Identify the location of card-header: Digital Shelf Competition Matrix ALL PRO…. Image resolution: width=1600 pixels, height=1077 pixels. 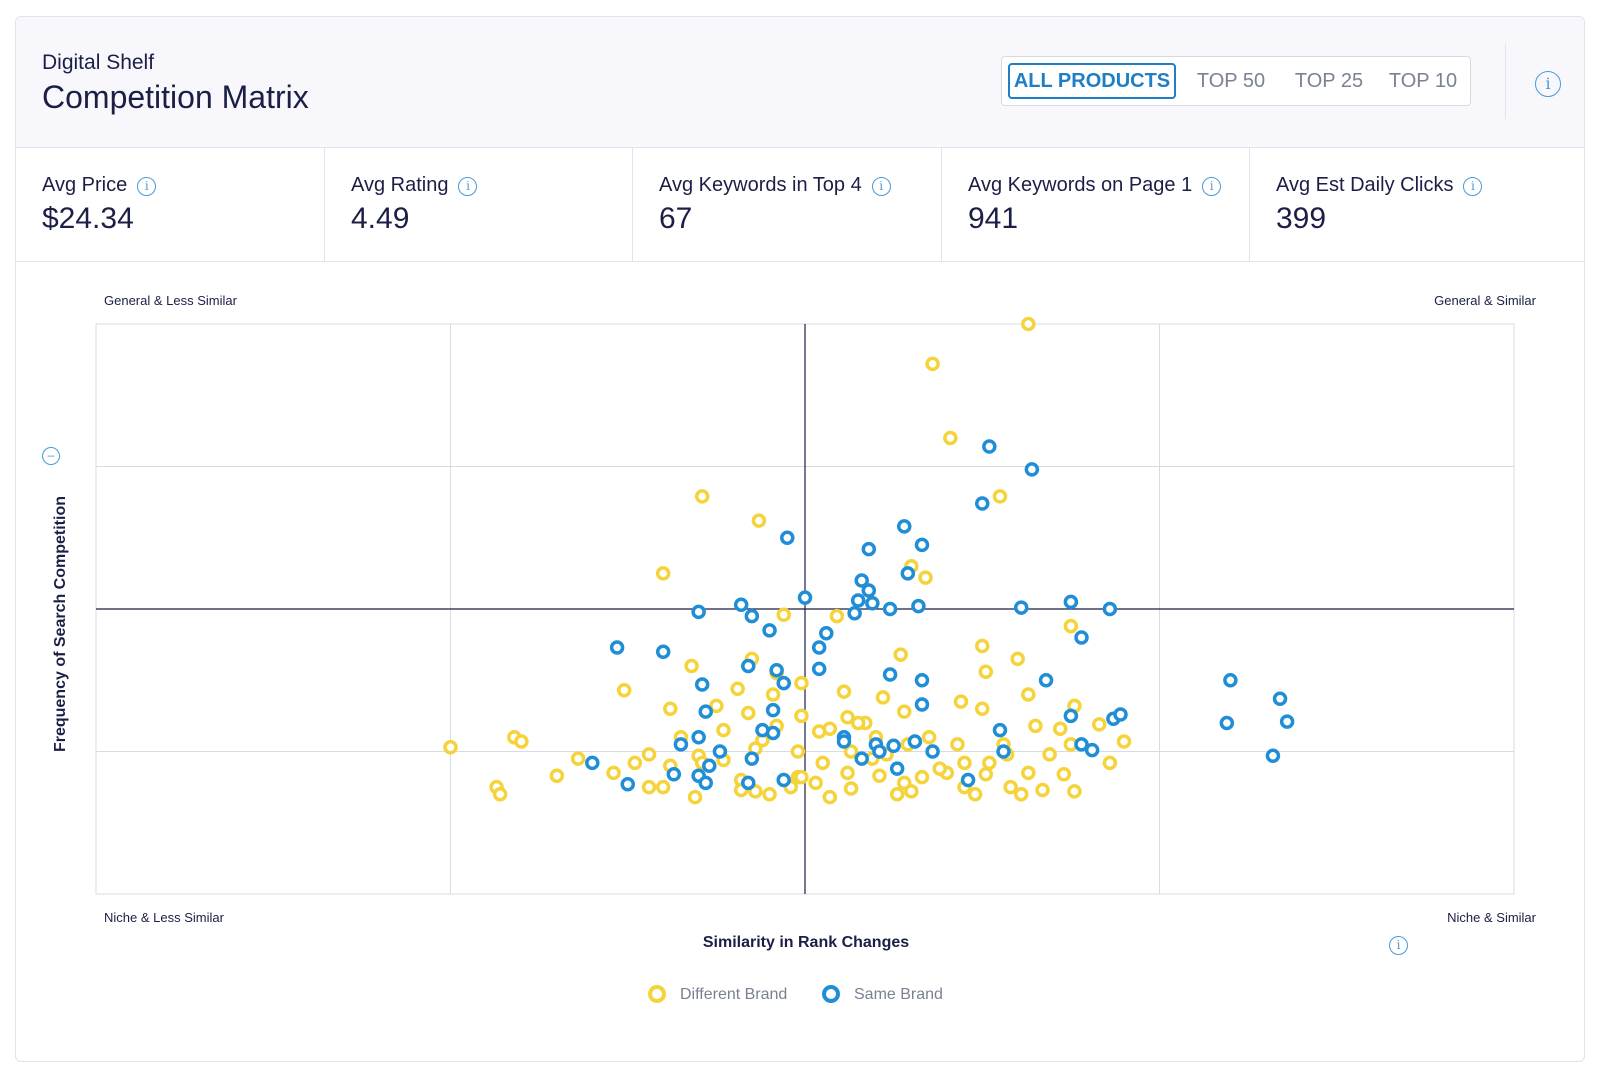
(800, 82).